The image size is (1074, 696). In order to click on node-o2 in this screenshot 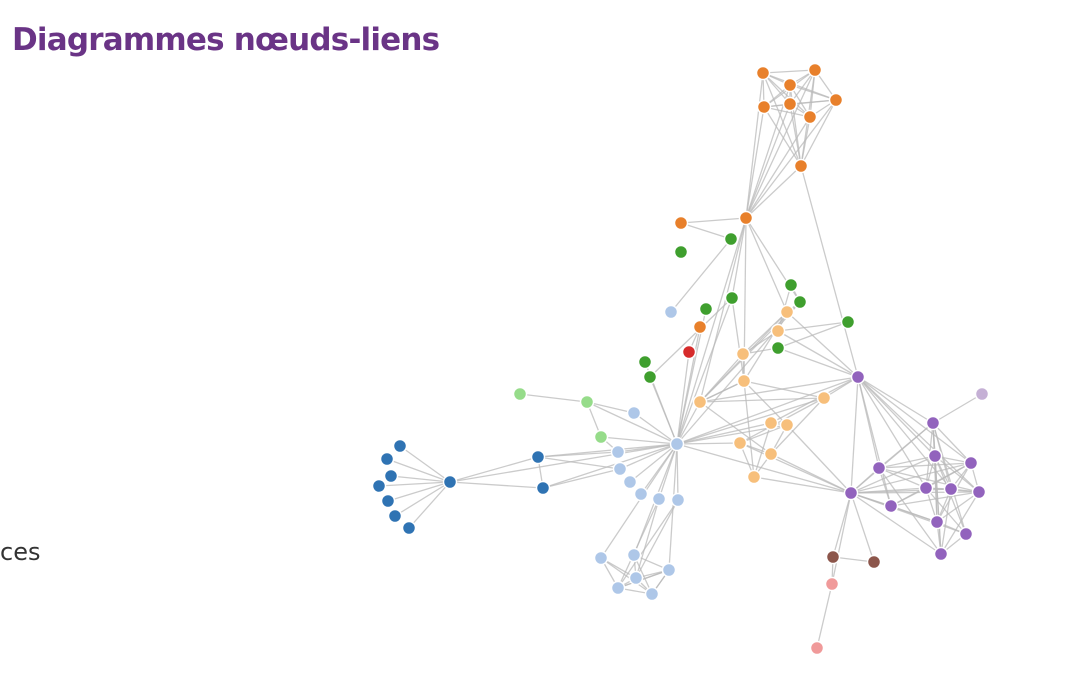, I will do `click(815, 70)`.